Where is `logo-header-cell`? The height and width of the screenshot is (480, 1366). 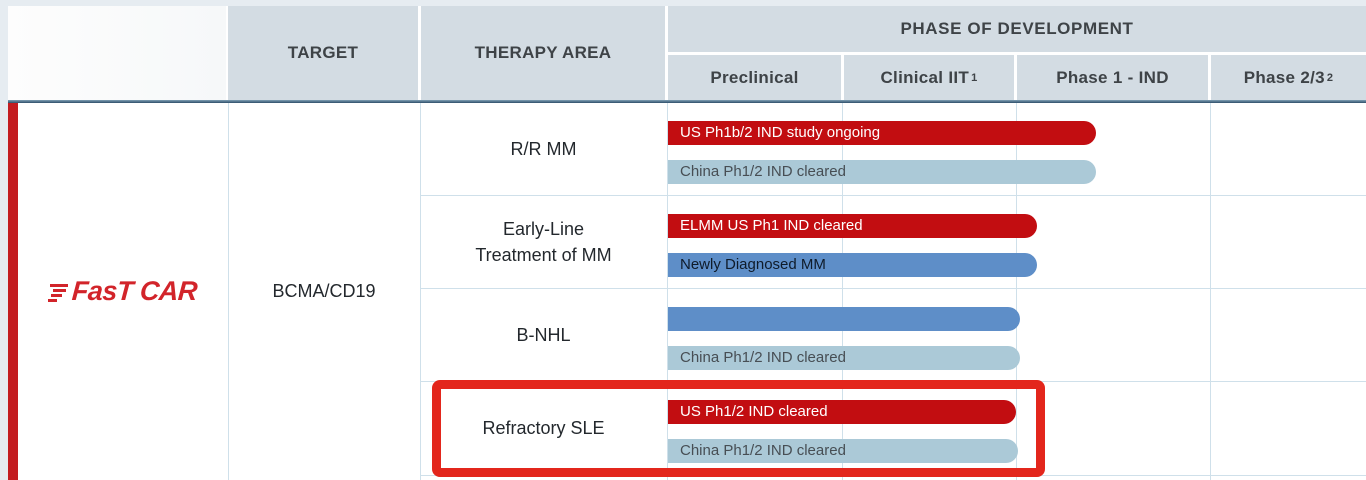
logo-header-cell is located at coordinates (117, 53).